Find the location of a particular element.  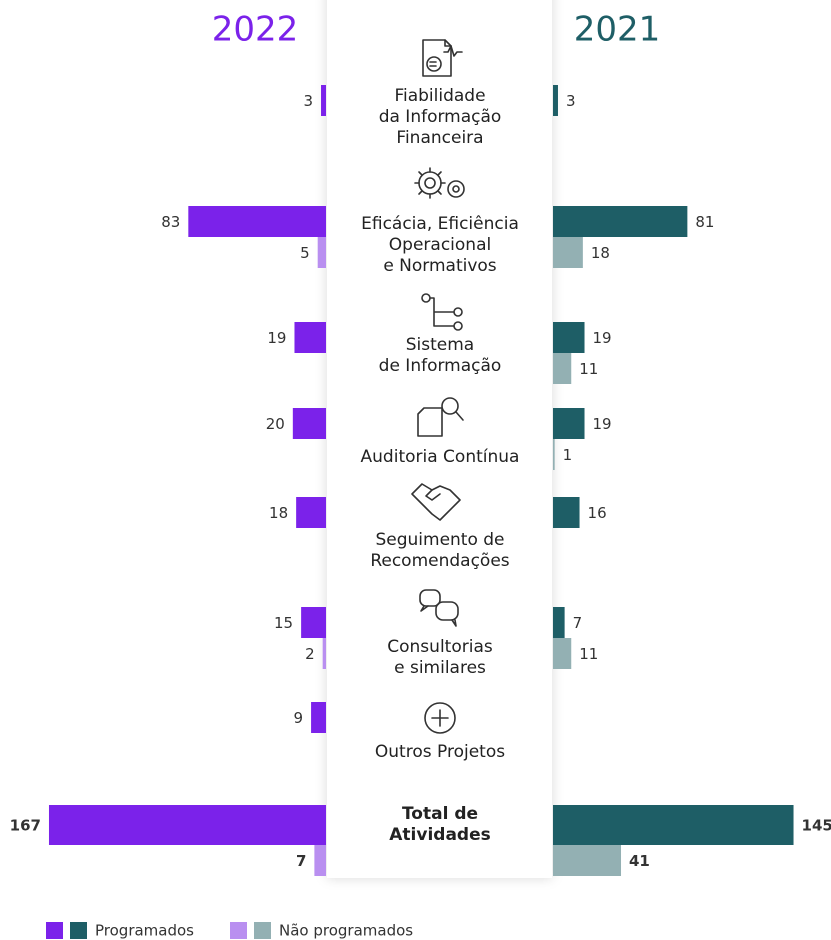

category-label: de Informação is located at coordinates (440, 366).